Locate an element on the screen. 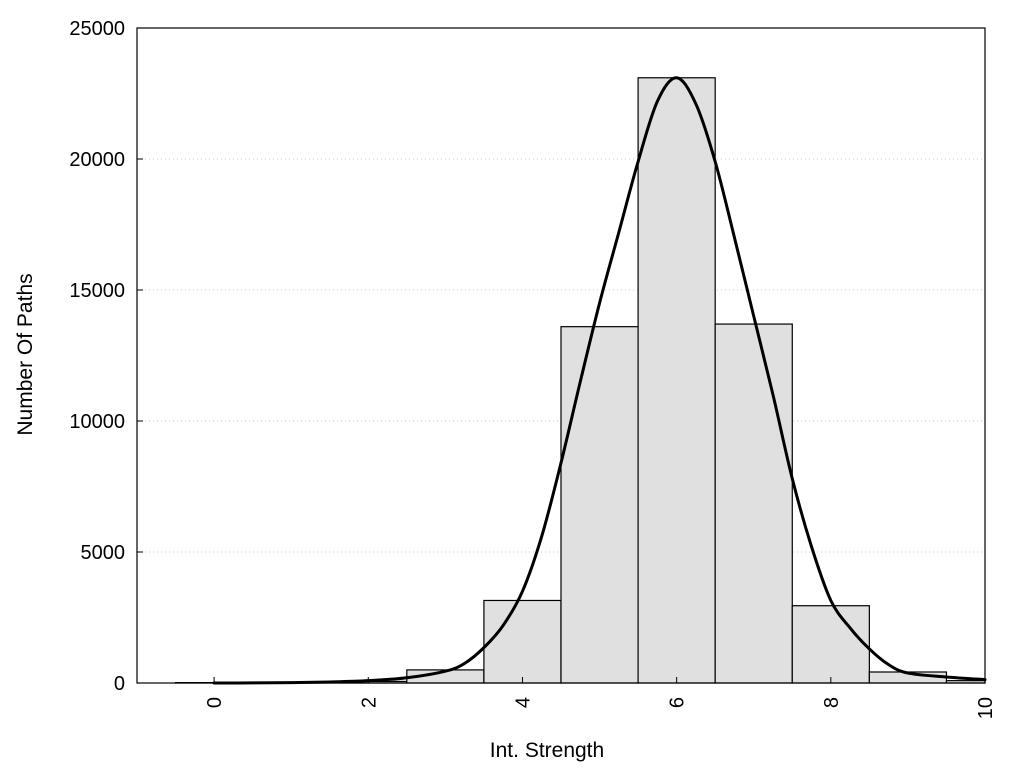  x-tick-label: 4 is located at coordinates (523, 702).